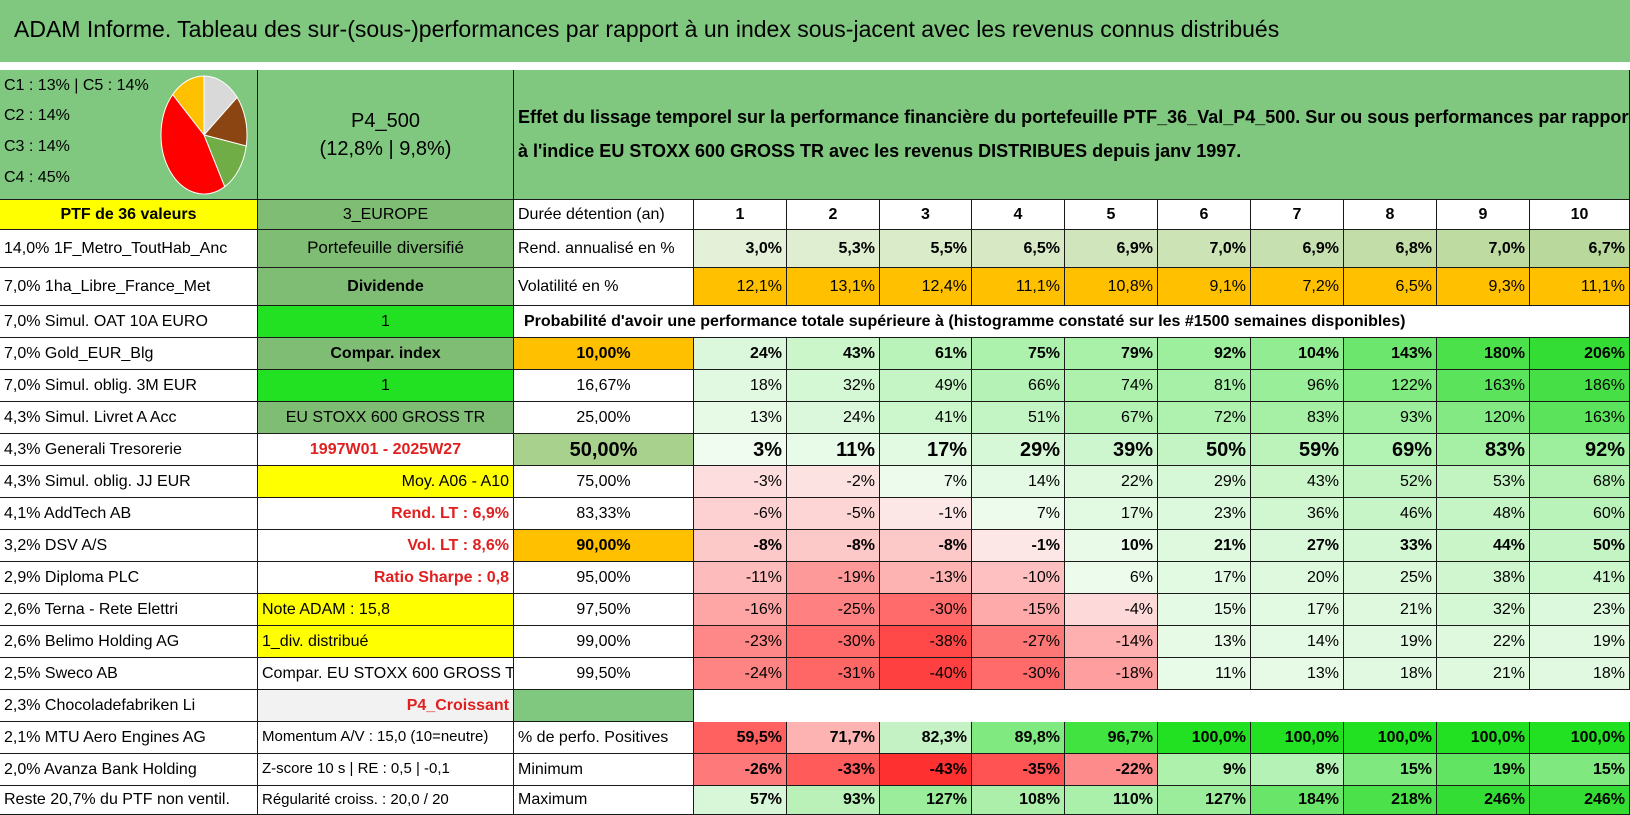 This screenshot has height=815, width=1630. Describe the element at coordinates (1018, 386) in the screenshot. I see `probability-cell: 66%` at that location.